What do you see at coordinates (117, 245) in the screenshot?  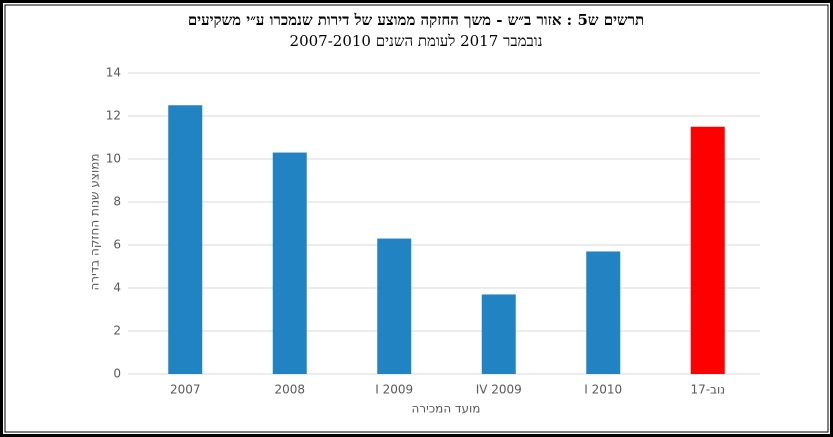 I see `y-tick-label: 6` at bounding box center [117, 245].